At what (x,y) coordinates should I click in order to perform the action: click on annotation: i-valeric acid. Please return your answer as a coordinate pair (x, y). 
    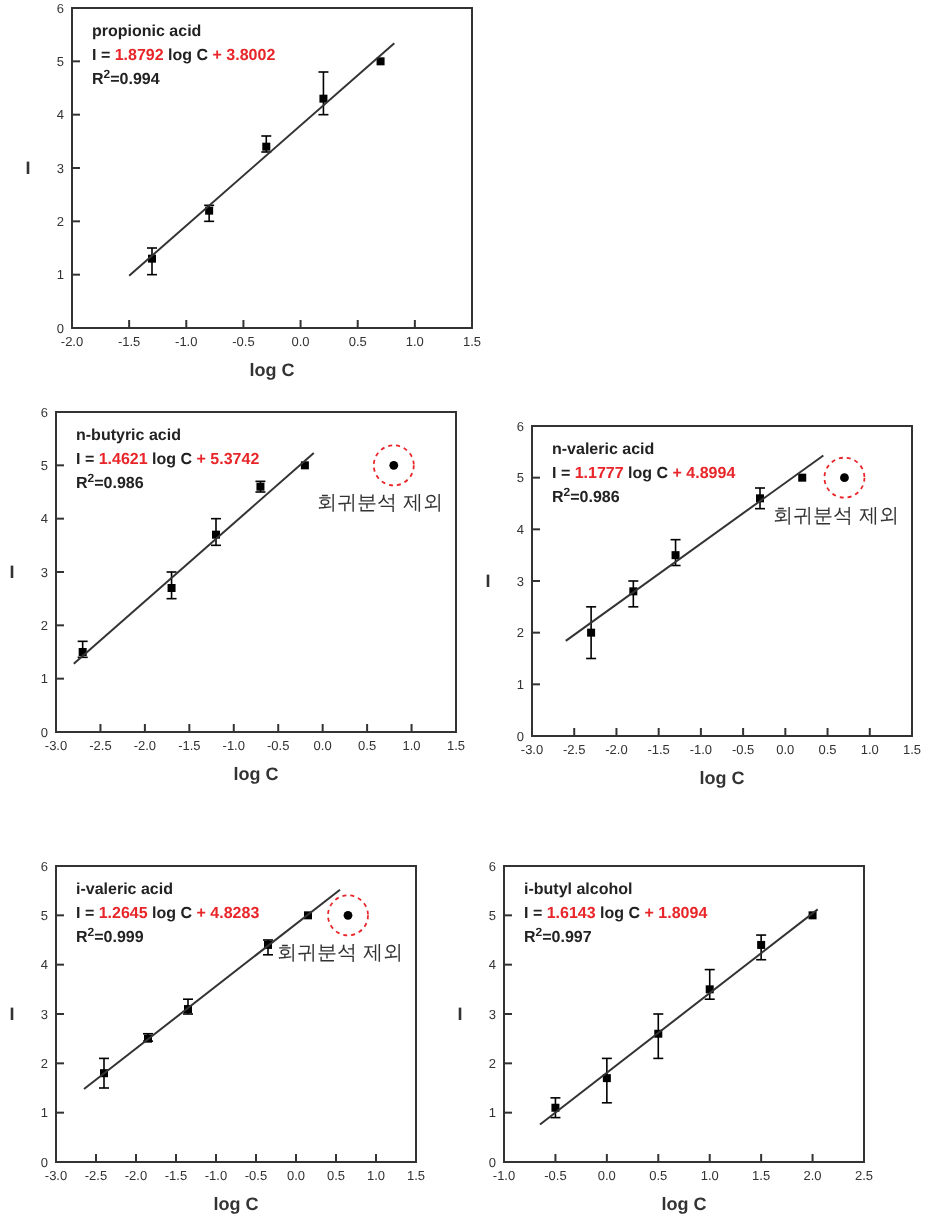
    Looking at the image, I should click on (125, 889).